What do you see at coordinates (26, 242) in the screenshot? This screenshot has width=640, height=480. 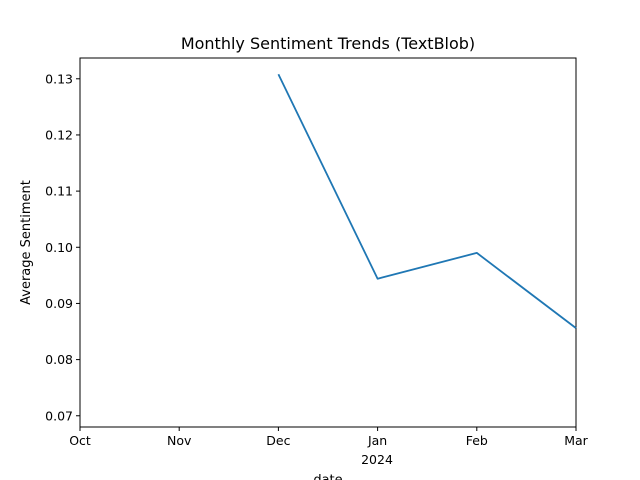 I see `y-axis-label: Average Sentiment` at bounding box center [26, 242].